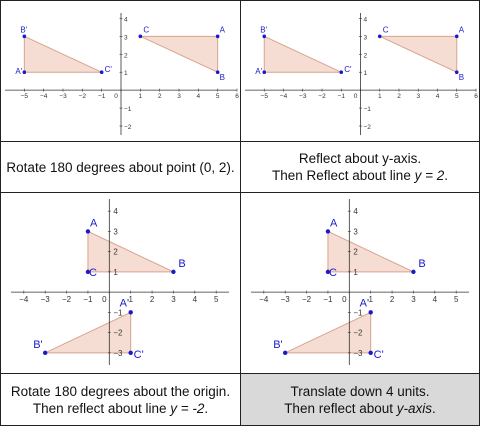 This screenshot has width=480, height=426. I want to click on panel-3-point-B-prime, so click(45, 353).